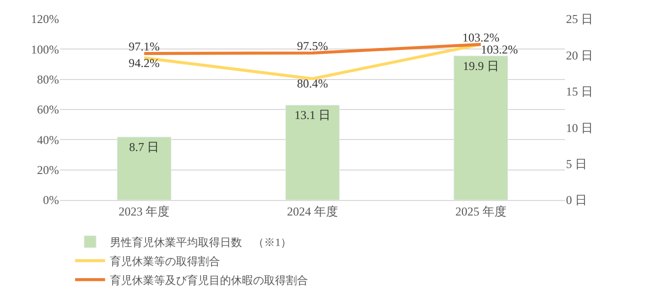  Describe the element at coordinates (312, 115) in the screenshot. I see `data-label: 13.1 日` at that location.